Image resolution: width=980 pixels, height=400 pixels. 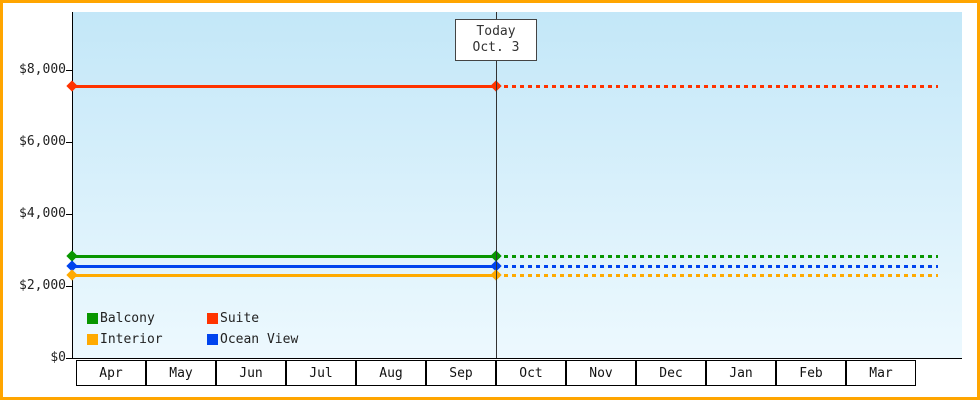 What do you see at coordinates (284, 266) in the screenshot?
I see `series-line-solid-ocean-view` at bounding box center [284, 266].